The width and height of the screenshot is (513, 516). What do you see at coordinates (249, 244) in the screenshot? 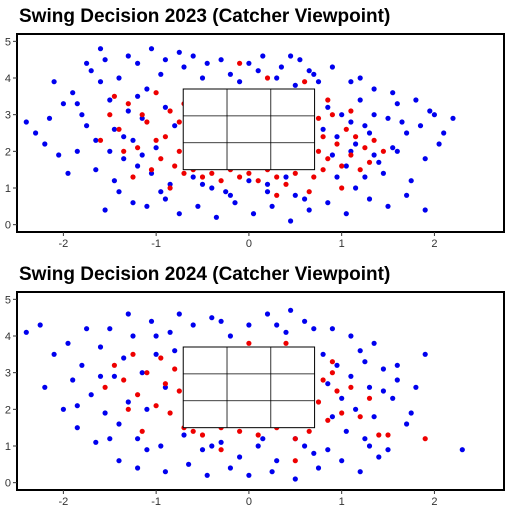
I see `x-tick-label: 0` at bounding box center [249, 244].